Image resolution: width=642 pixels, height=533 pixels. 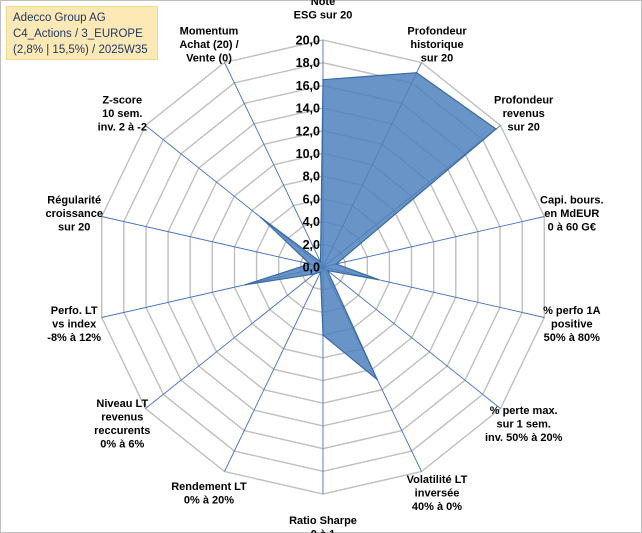 What do you see at coordinates (524, 424) in the screenshot?
I see `axis-label-5: % perte max. sur 1 sem. inv. 50% à 20%` at bounding box center [524, 424].